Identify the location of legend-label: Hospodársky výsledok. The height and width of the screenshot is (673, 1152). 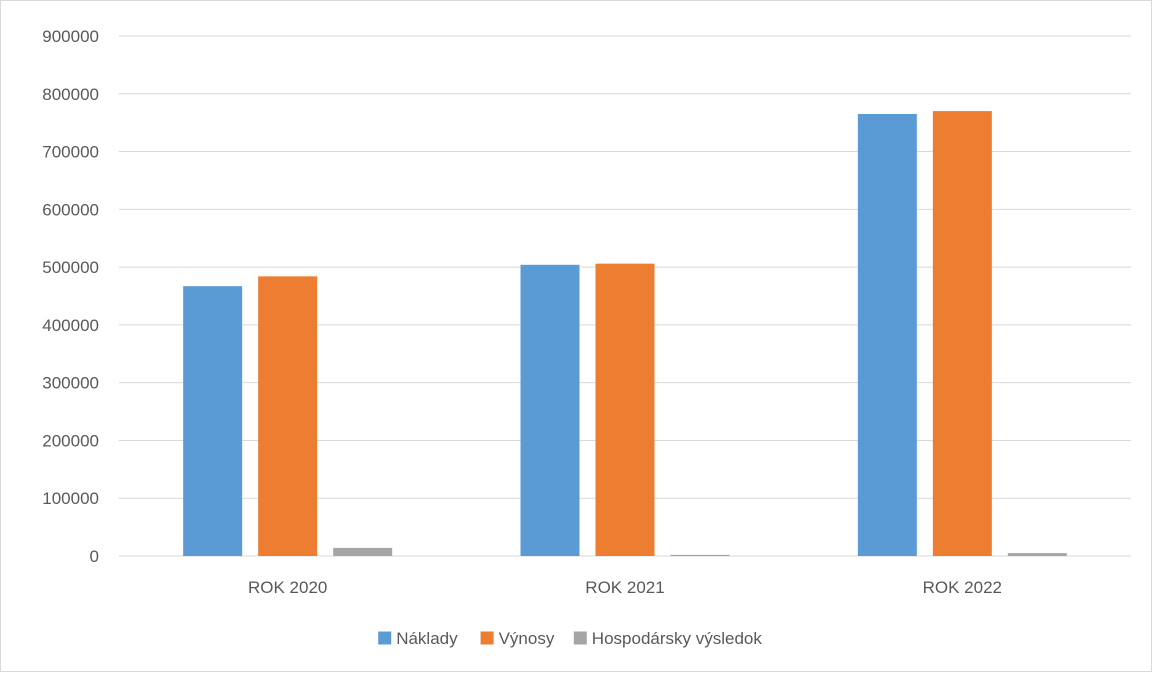
(677, 638).